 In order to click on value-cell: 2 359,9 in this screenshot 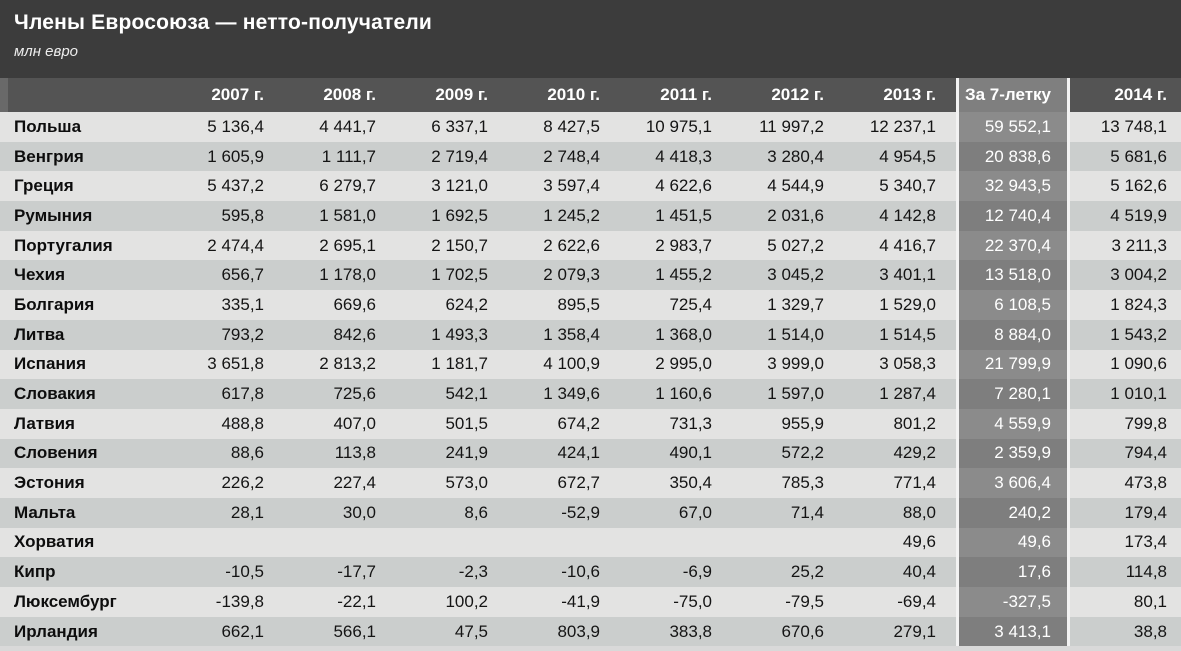, I will do `click(1013, 453)`.